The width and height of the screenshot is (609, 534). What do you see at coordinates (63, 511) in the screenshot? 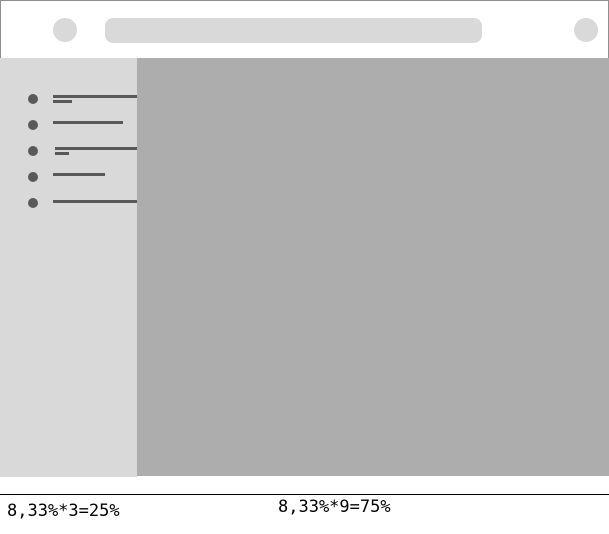
I see `sidebar-width-caption: 8,33%*3=25%` at bounding box center [63, 511].